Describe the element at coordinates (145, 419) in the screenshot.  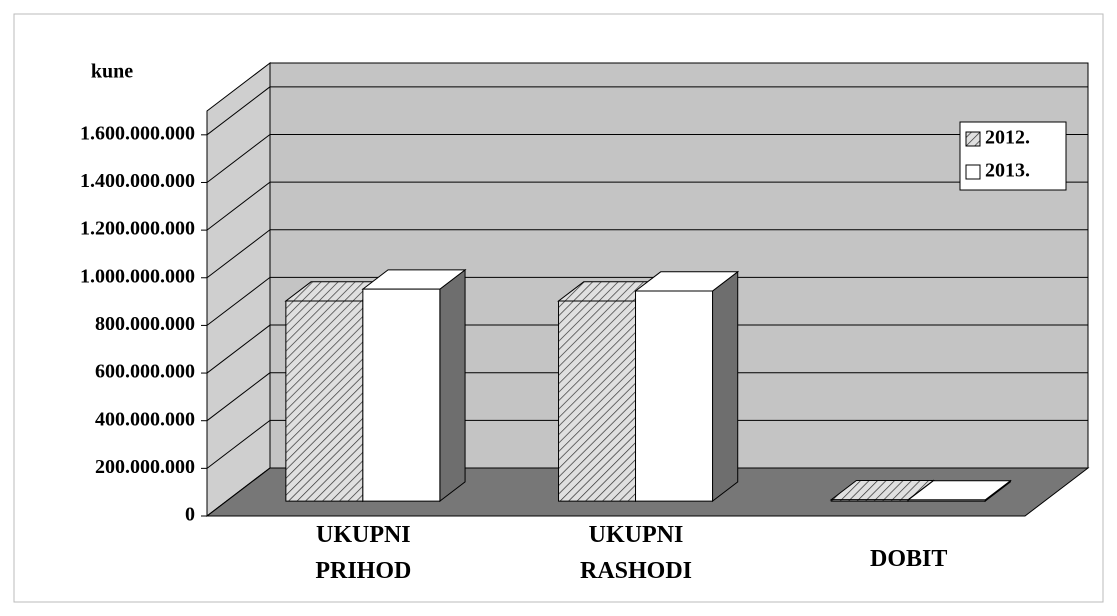
I see `y-tick-label: 400.000.000` at that location.